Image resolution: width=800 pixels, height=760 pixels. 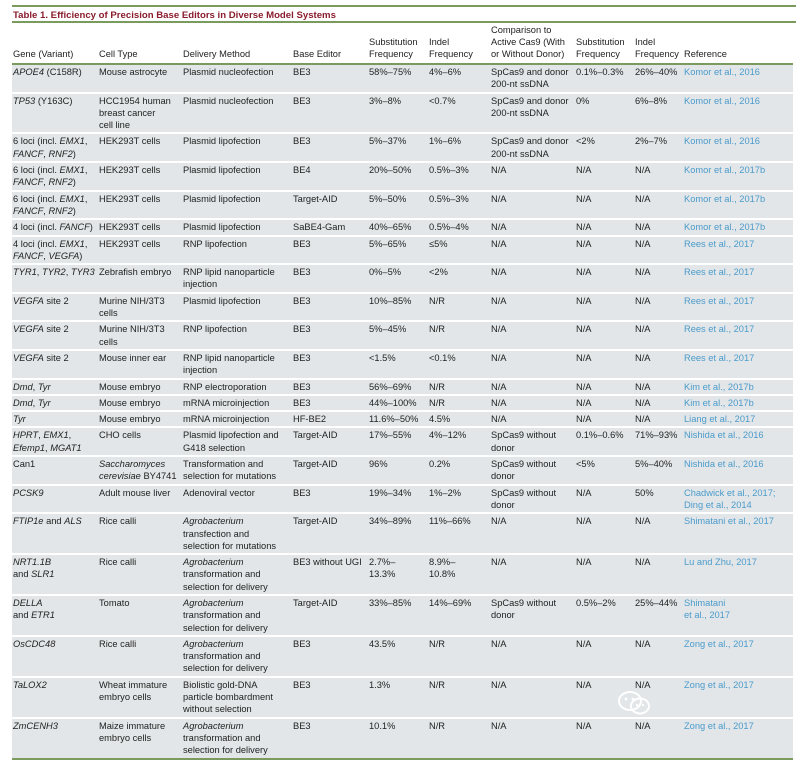 What do you see at coordinates (393, 402) in the screenshot?
I see `cell-substitution-frequency: 44%–100%` at bounding box center [393, 402].